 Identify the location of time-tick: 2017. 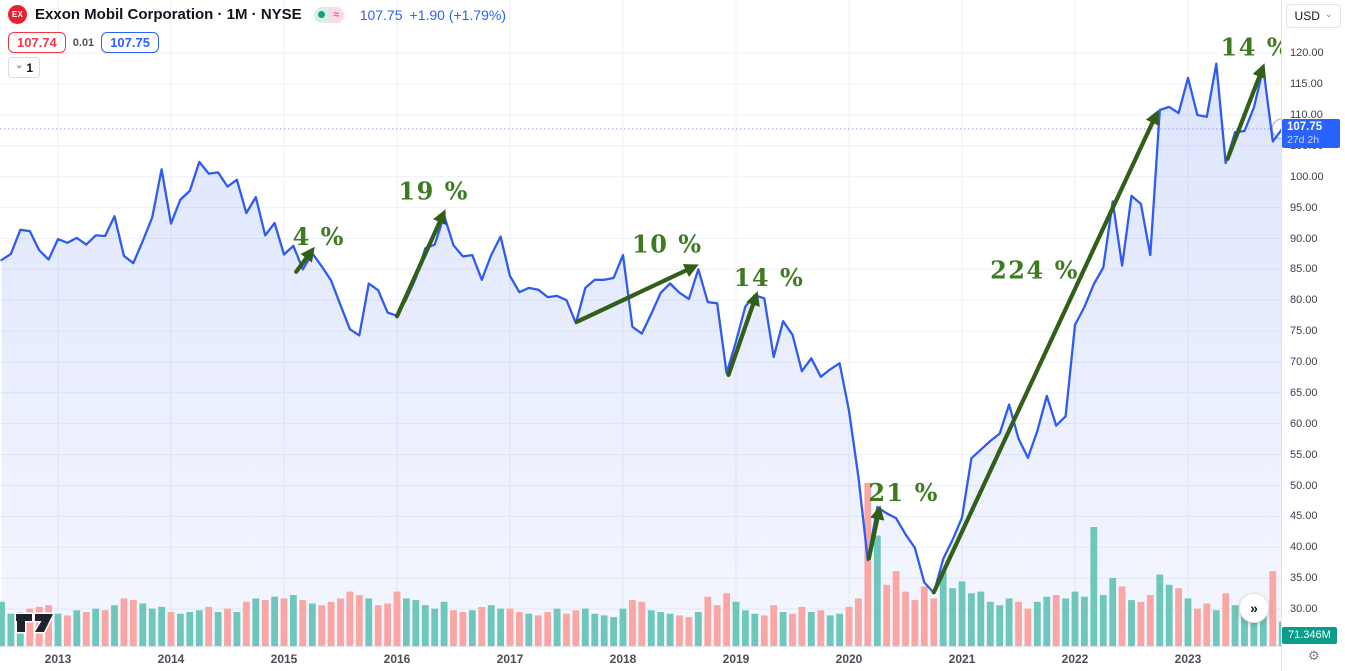
(510, 659).